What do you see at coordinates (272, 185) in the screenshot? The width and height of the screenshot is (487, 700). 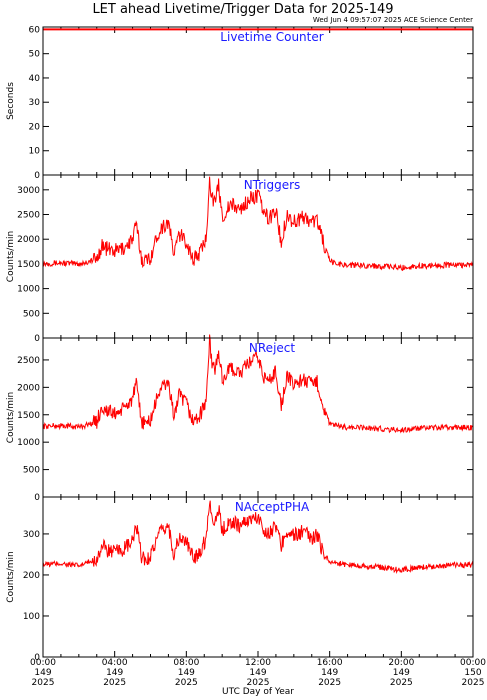 I see `panel-title: NTriggers` at bounding box center [272, 185].